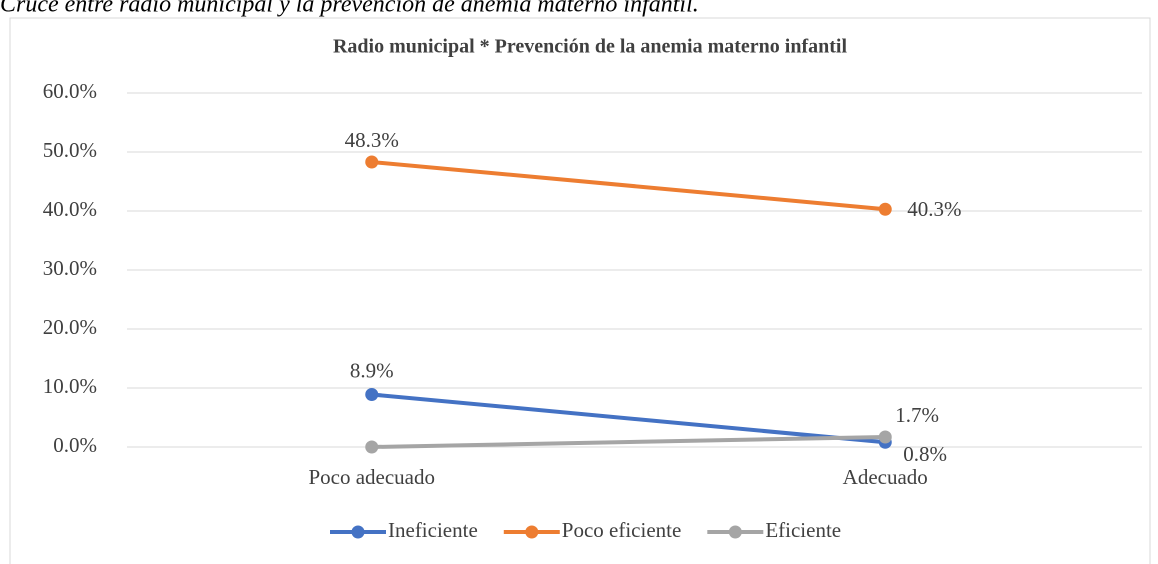  What do you see at coordinates (70, 268) in the screenshot?
I see `y-tick-label: 30.0%` at bounding box center [70, 268].